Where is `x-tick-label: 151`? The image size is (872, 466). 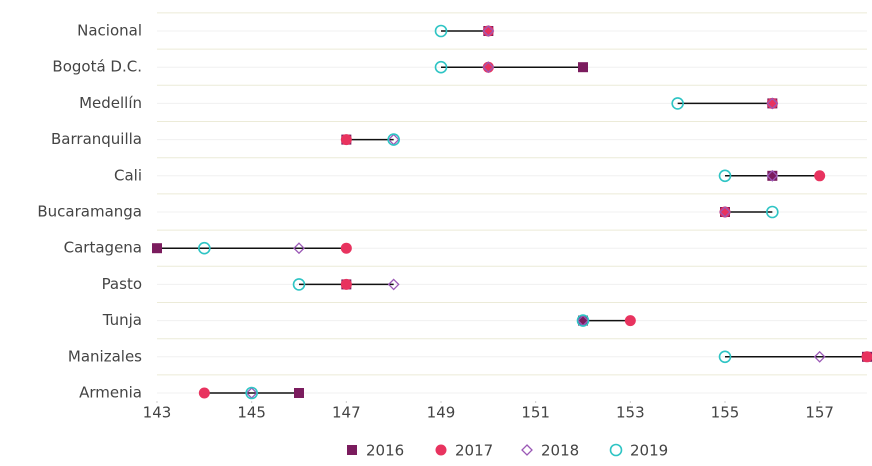
x-tick-label: 151 is located at coordinates (535, 413).